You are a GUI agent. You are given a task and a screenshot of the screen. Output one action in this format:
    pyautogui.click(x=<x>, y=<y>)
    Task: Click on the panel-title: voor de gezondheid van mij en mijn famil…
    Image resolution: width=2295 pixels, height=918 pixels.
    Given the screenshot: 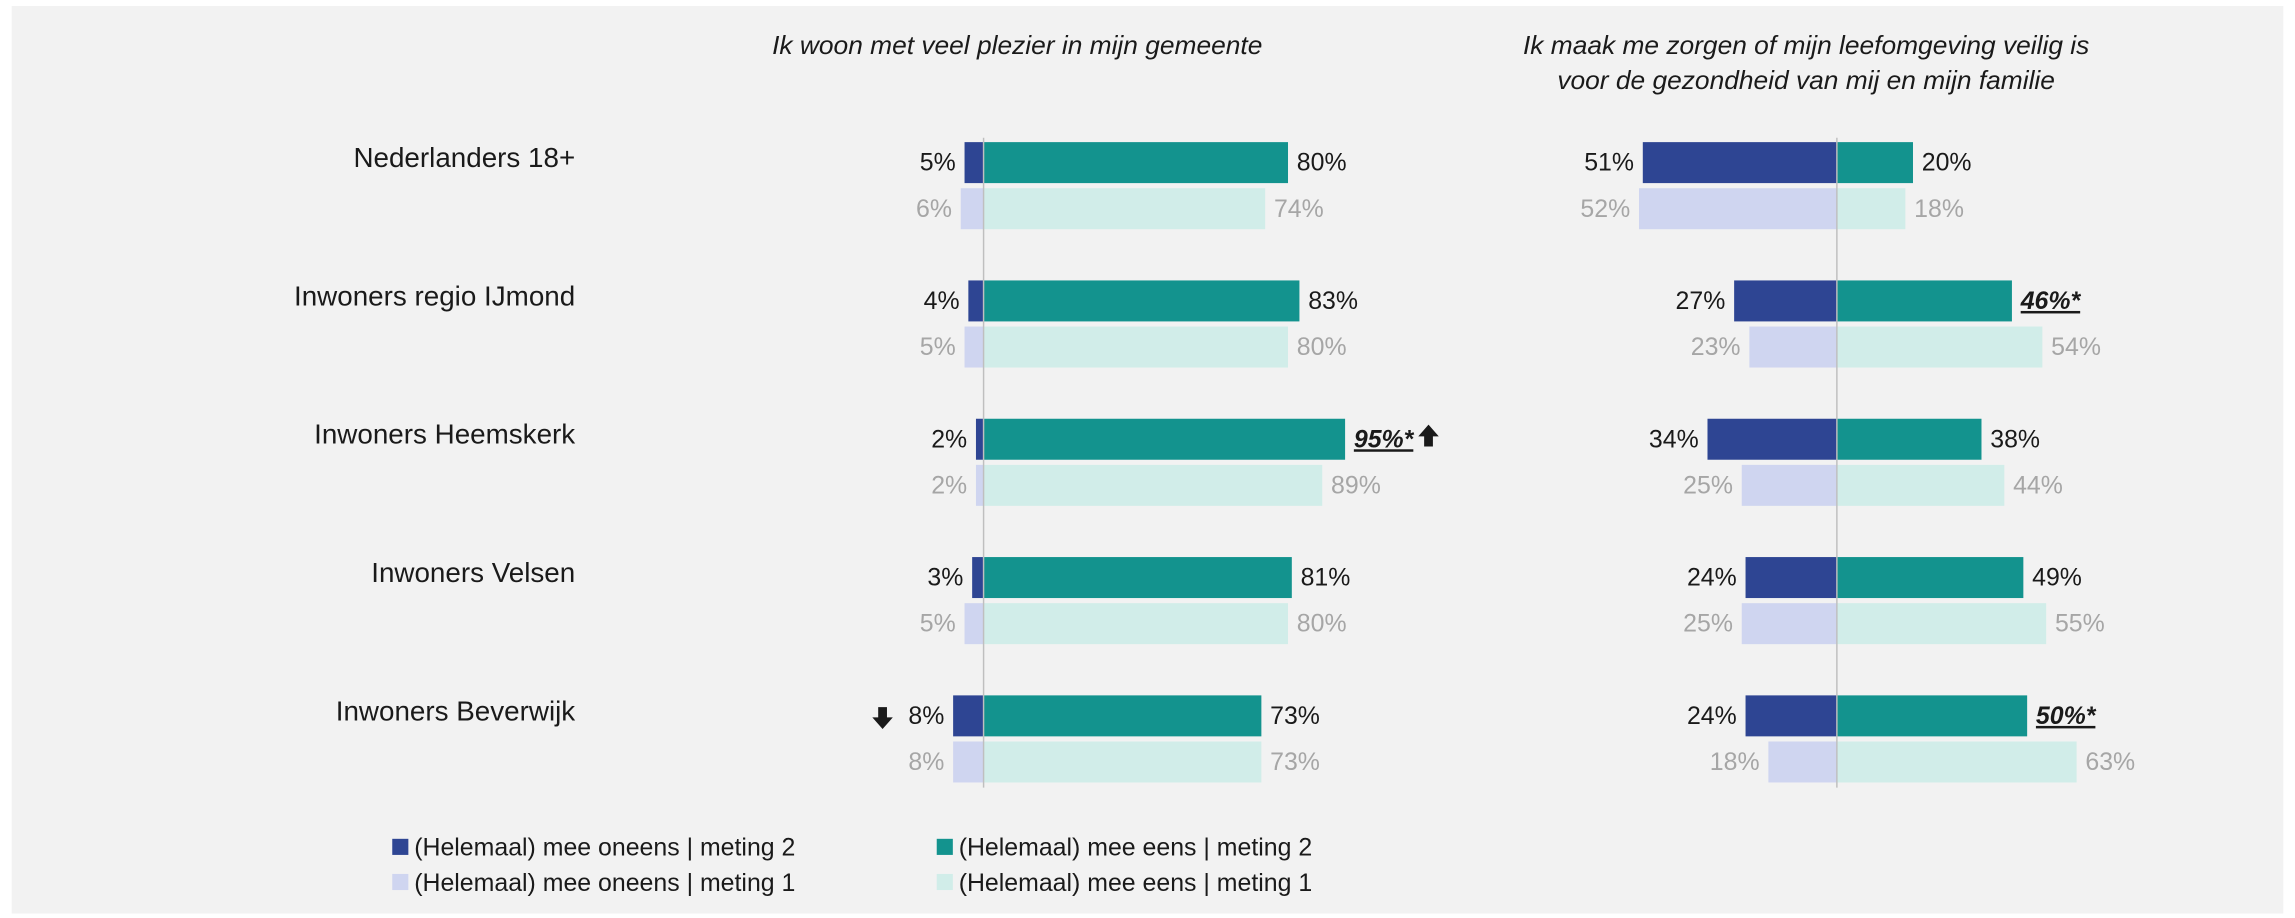 What is the action you would take?
    pyautogui.click(x=1806, y=80)
    